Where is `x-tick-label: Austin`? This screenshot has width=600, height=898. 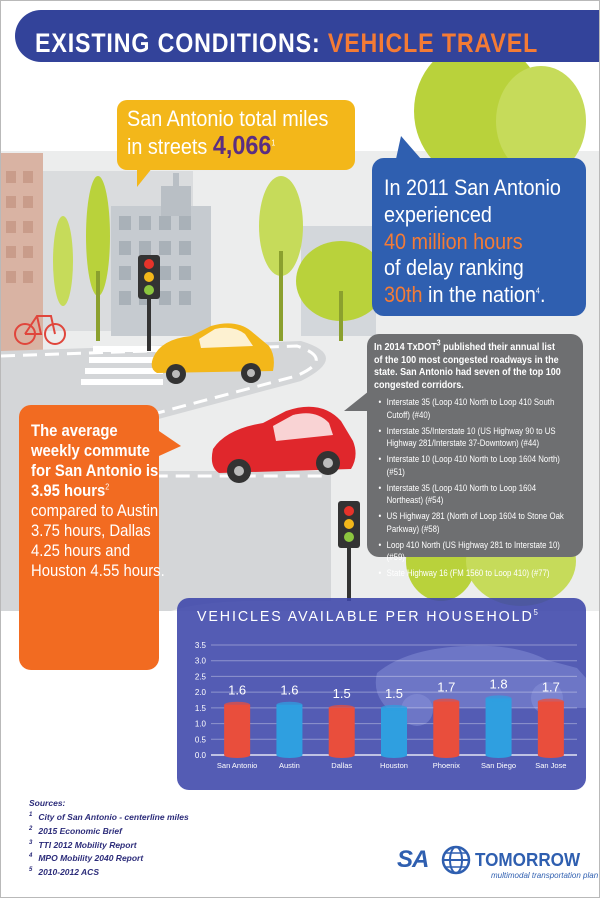 x-tick-label: Austin is located at coordinates (289, 765).